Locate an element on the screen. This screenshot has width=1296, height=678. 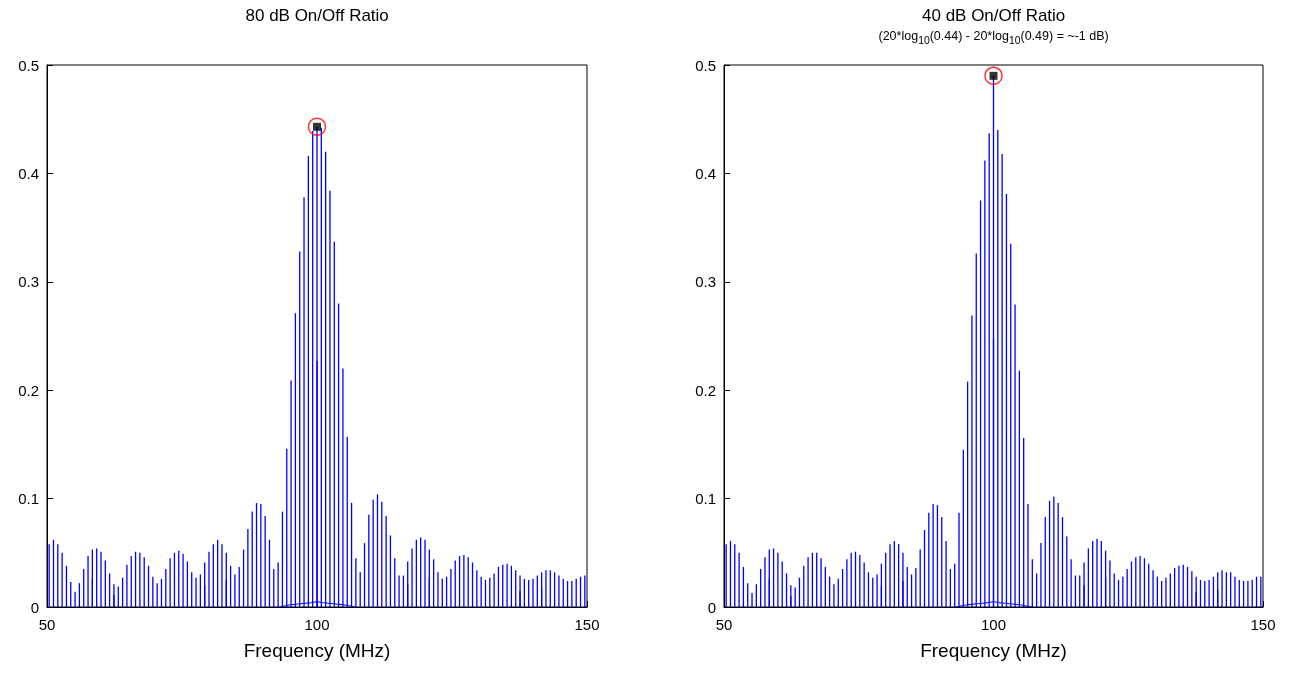
chart-title: 80 dB On/Off Ratio is located at coordinates (317, 16).